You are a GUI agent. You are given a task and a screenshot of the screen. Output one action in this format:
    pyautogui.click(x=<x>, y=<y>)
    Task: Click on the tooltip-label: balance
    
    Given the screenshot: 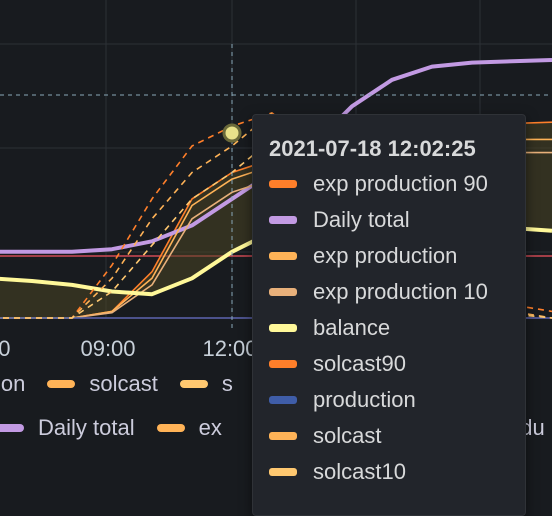 What is the action you would take?
    pyautogui.click(x=352, y=327)
    